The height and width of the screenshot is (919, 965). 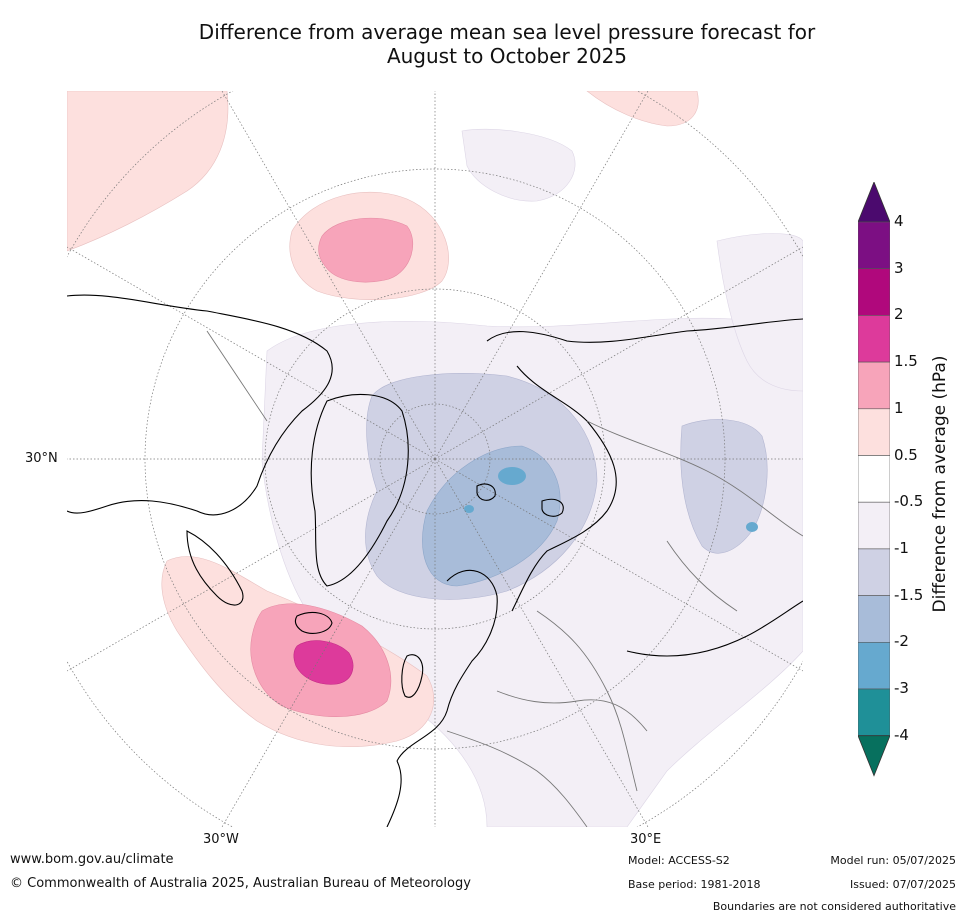 I want to click on colorbar-tick-label: 4, so click(x=899, y=221).